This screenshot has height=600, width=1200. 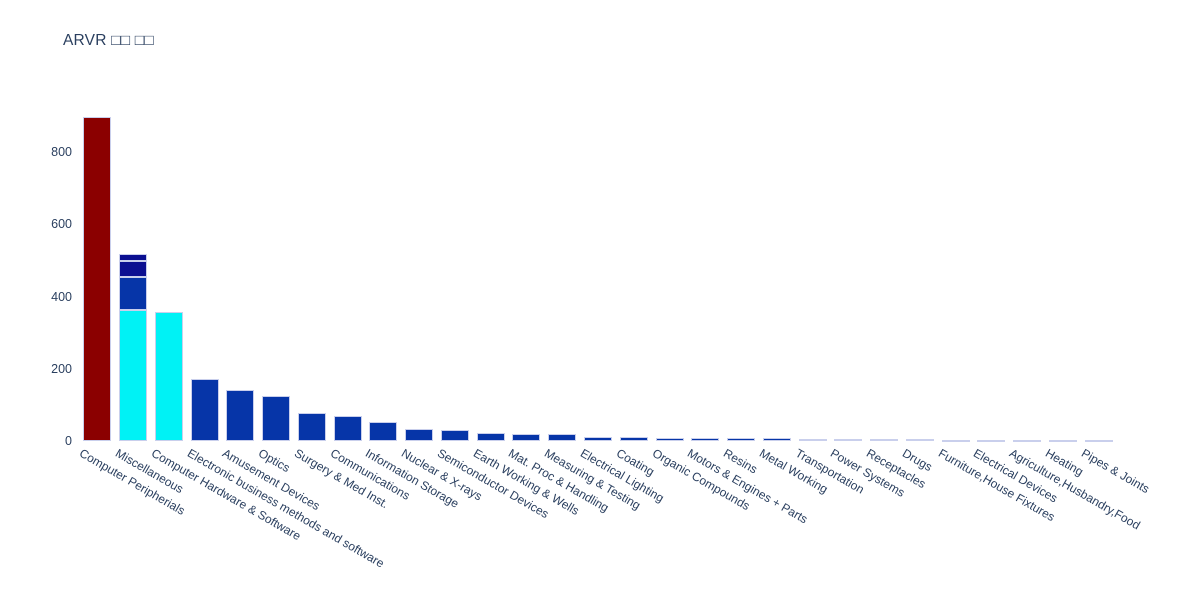 What do you see at coordinates (61, 224) in the screenshot?
I see `y-tick-label: 600` at bounding box center [61, 224].